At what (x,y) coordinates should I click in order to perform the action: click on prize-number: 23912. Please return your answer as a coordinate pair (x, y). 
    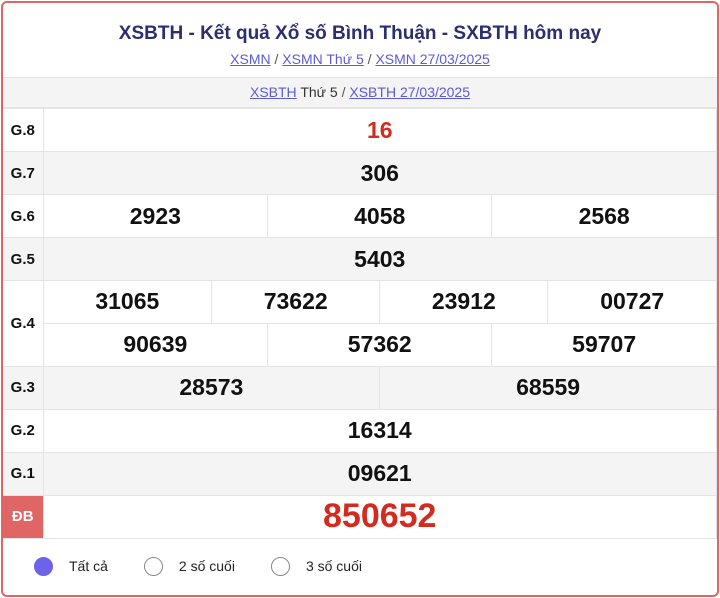
    Looking at the image, I should click on (464, 302).